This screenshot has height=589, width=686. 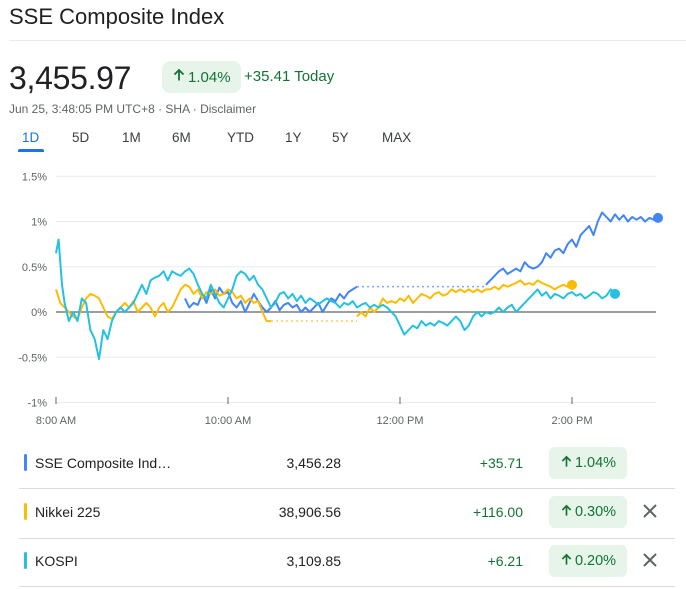 I want to click on row-change: +116.00, so click(x=498, y=512).